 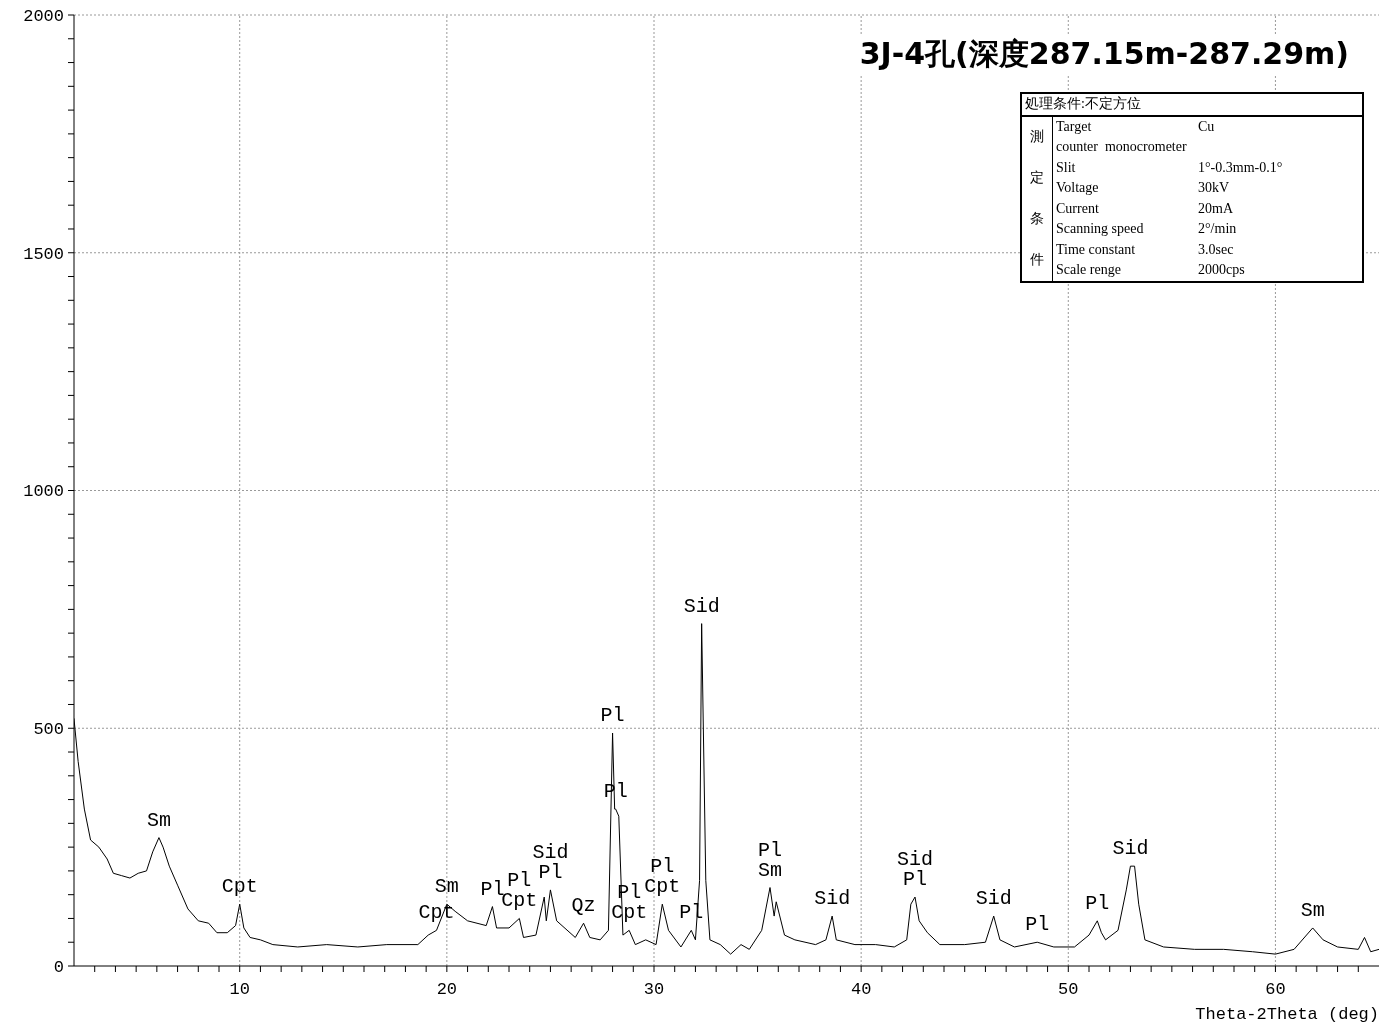 What do you see at coordinates (583, 906) in the screenshot?
I see `annotation: Qz` at bounding box center [583, 906].